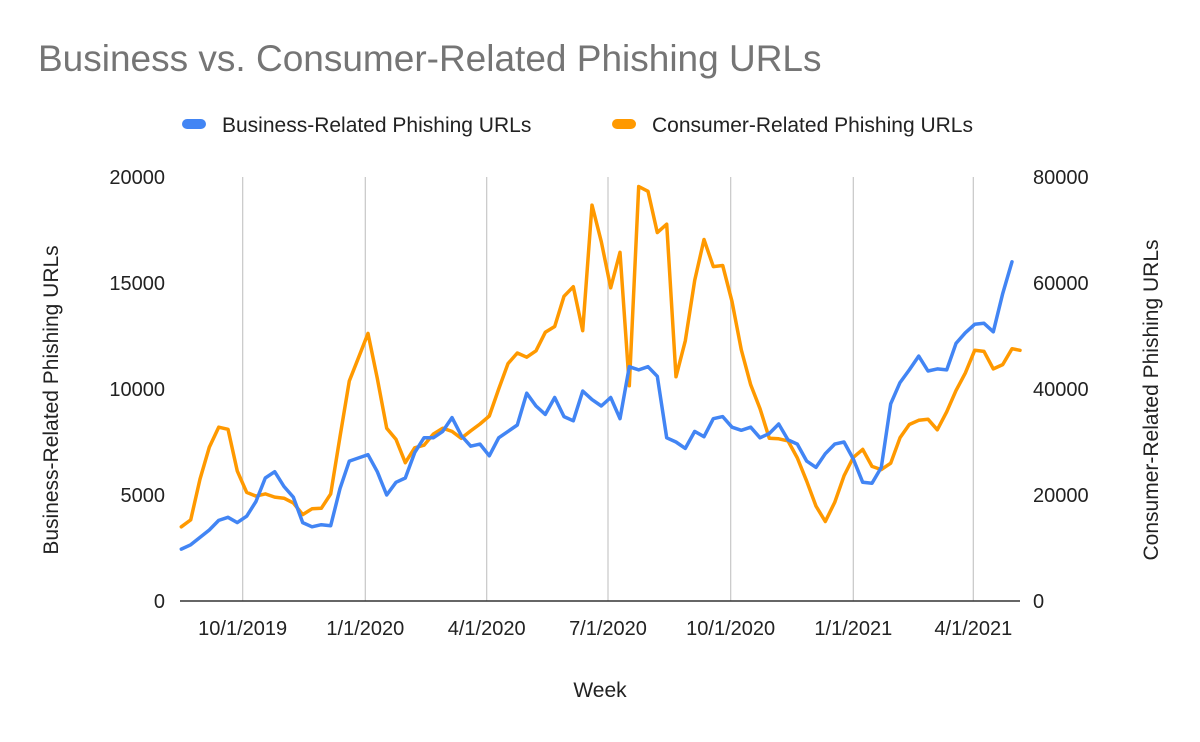 The height and width of the screenshot is (742, 1200). I want to click on y-axis-left-label: Business-Related Phishing URLs, so click(51, 399).